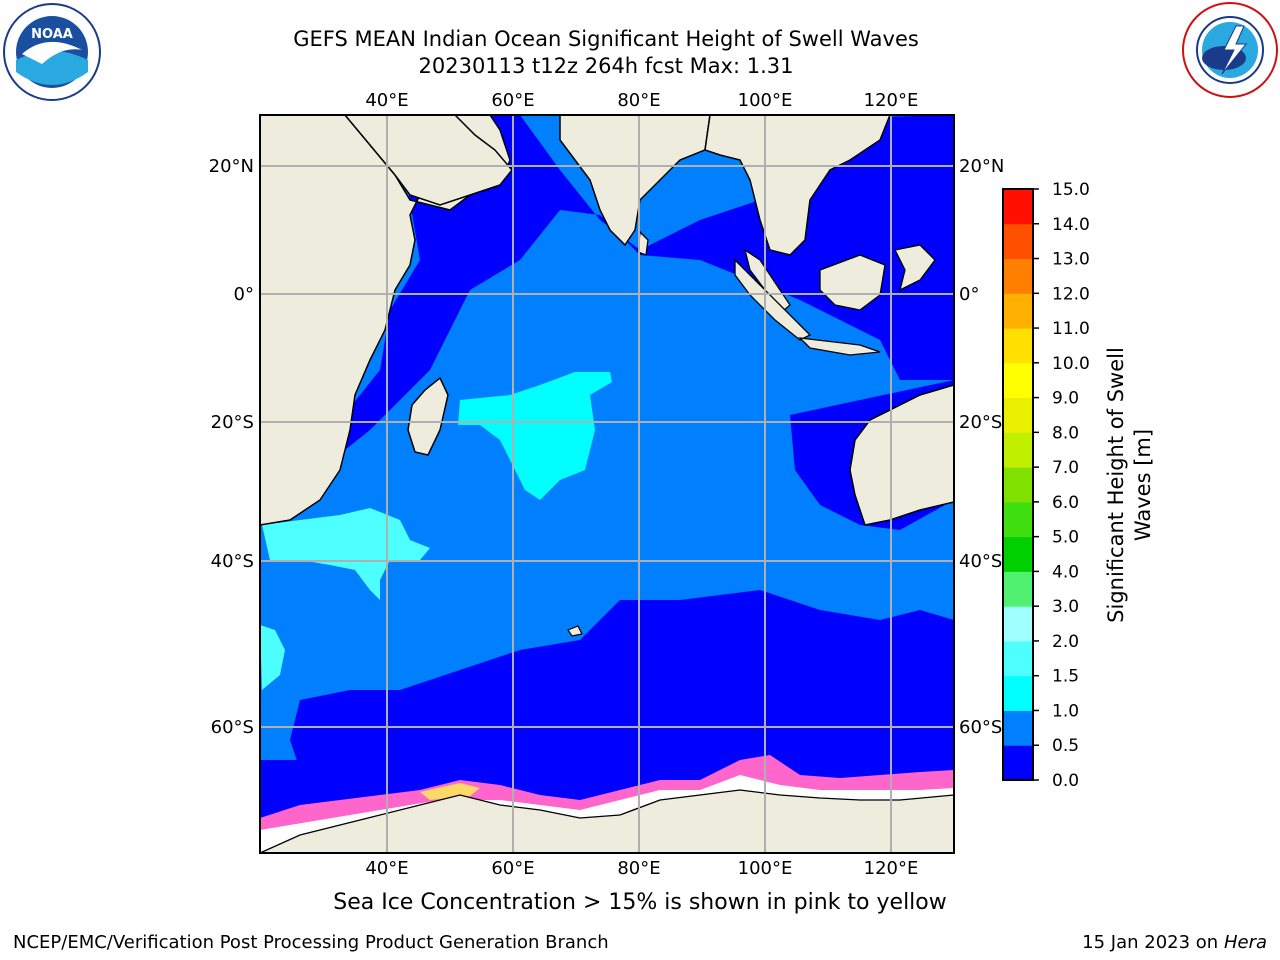 Image resolution: width=1280 pixels, height=960 pixels. I want to click on lat-tick-left: 0°, so click(244, 294).